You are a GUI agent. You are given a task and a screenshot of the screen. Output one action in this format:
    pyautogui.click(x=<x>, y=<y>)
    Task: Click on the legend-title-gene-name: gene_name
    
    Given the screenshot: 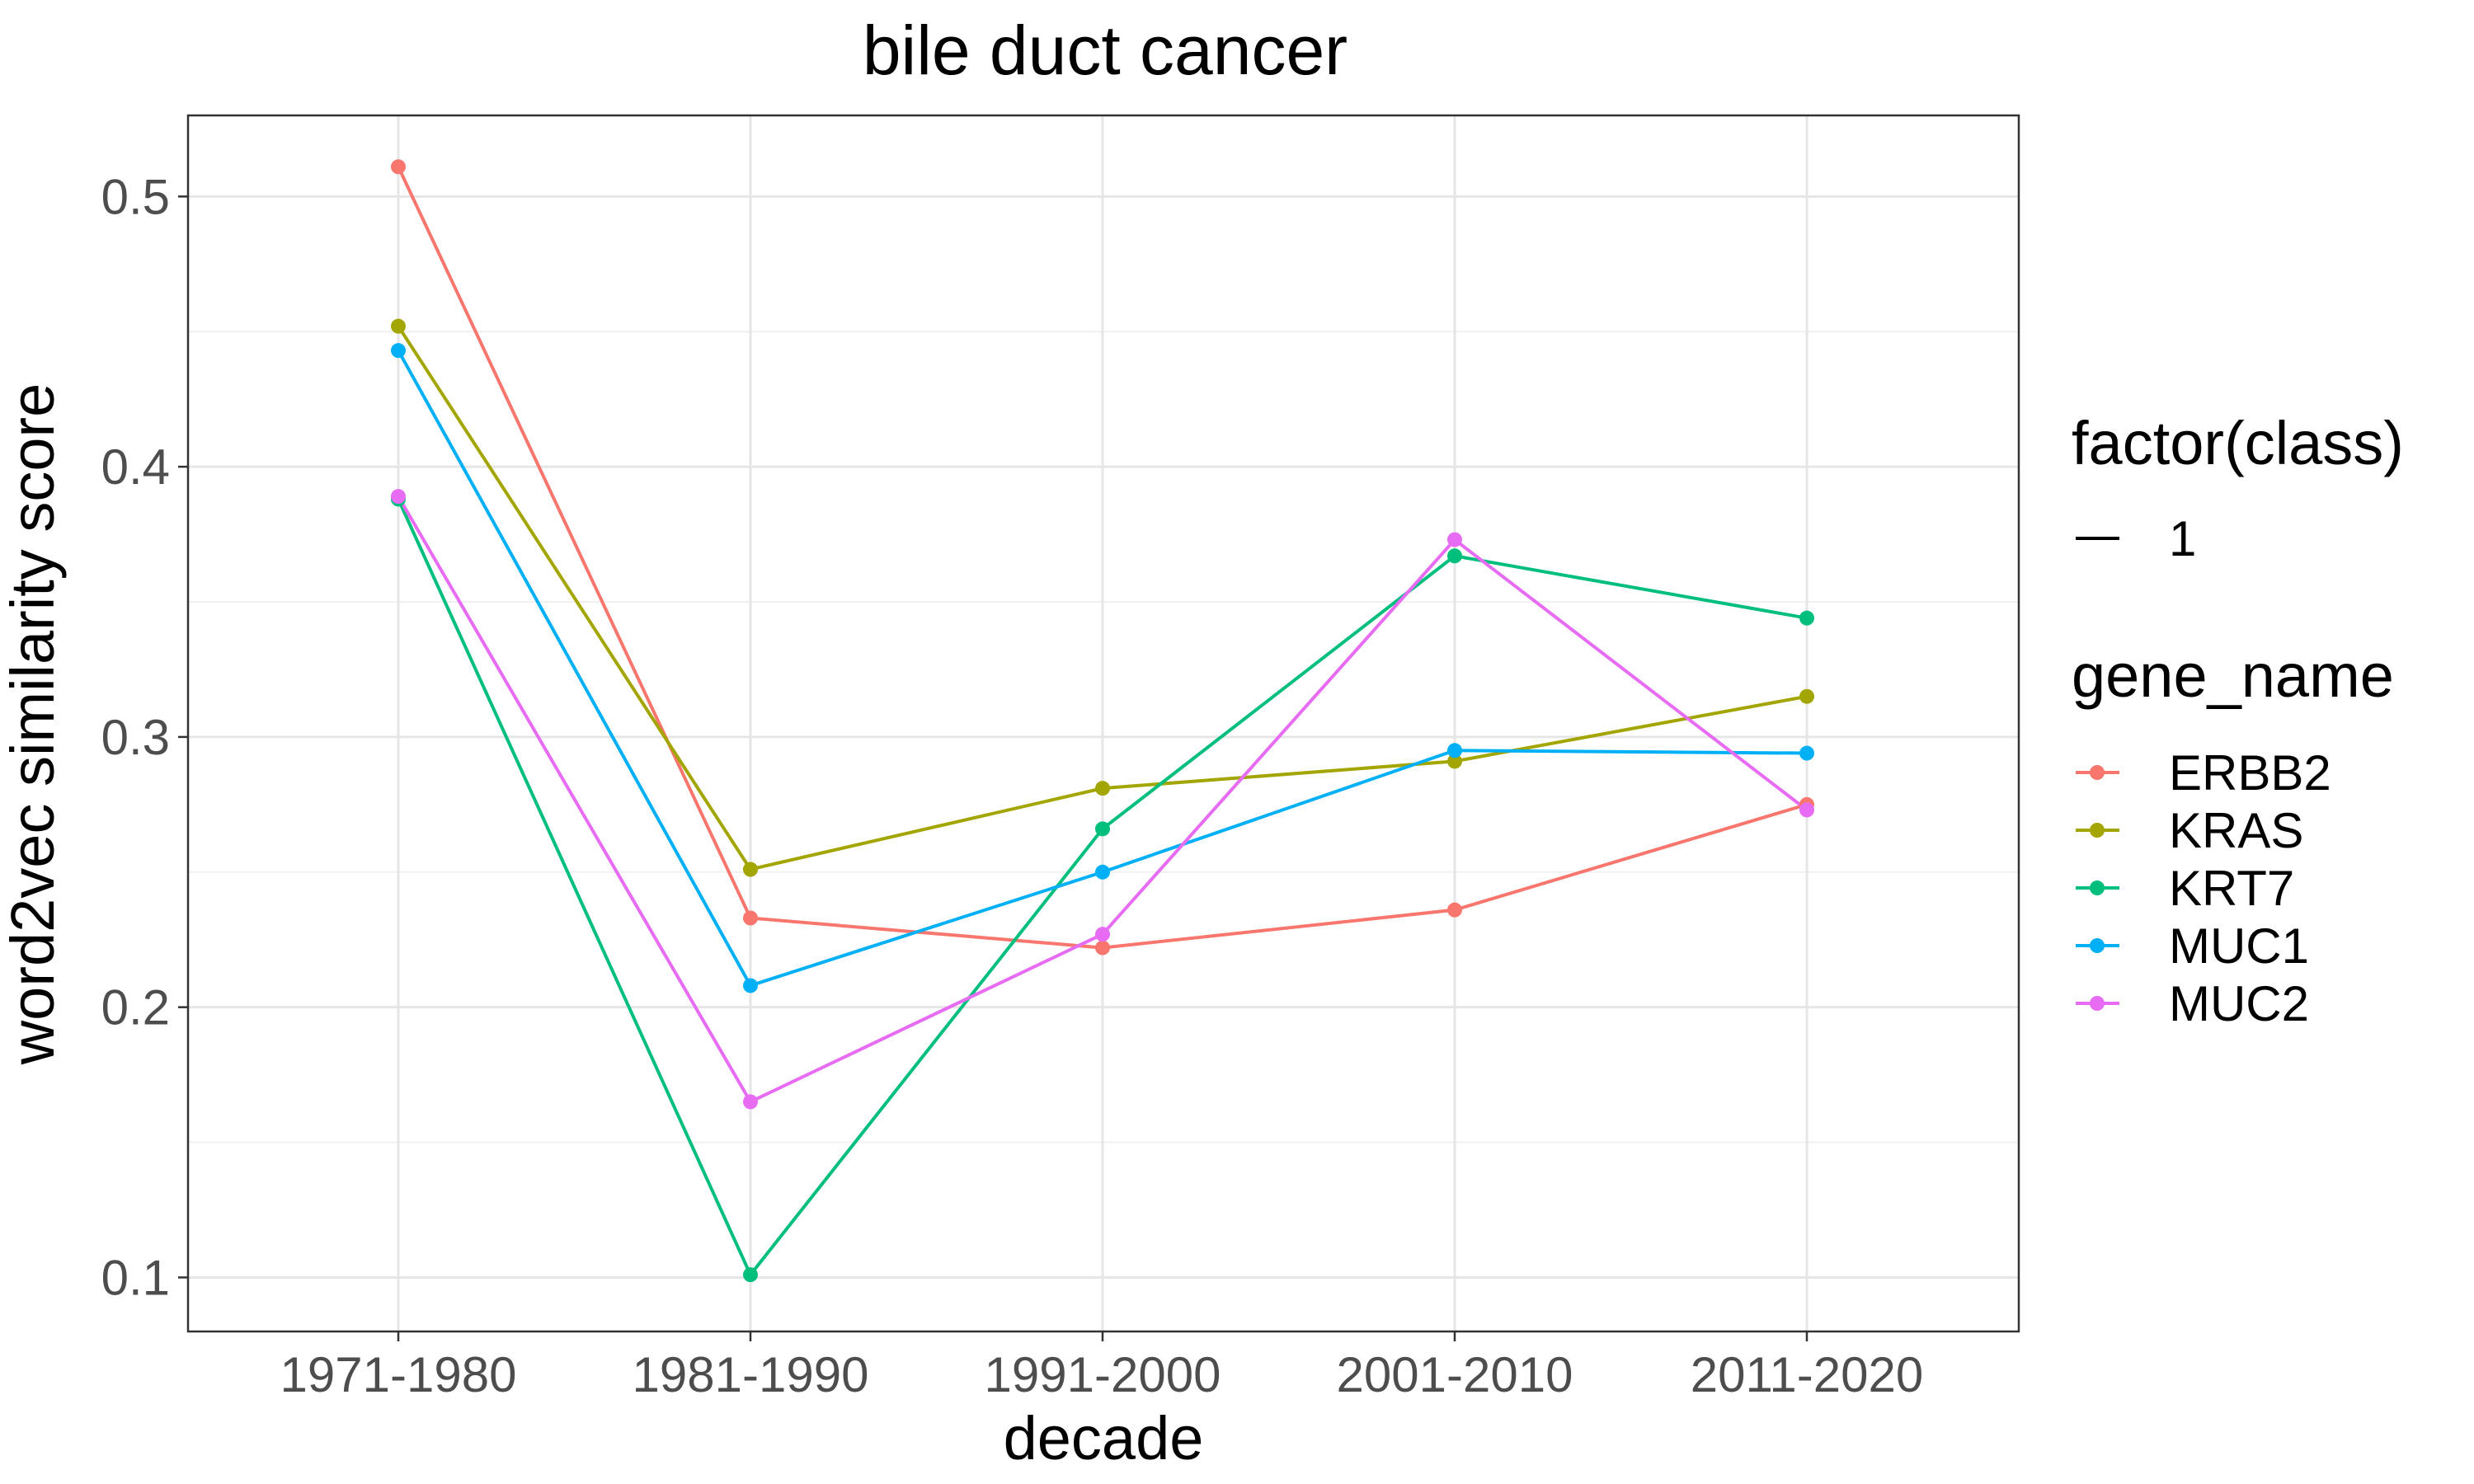 What is the action you would take?
    pyautogui.click(x=2233, y=675)
    